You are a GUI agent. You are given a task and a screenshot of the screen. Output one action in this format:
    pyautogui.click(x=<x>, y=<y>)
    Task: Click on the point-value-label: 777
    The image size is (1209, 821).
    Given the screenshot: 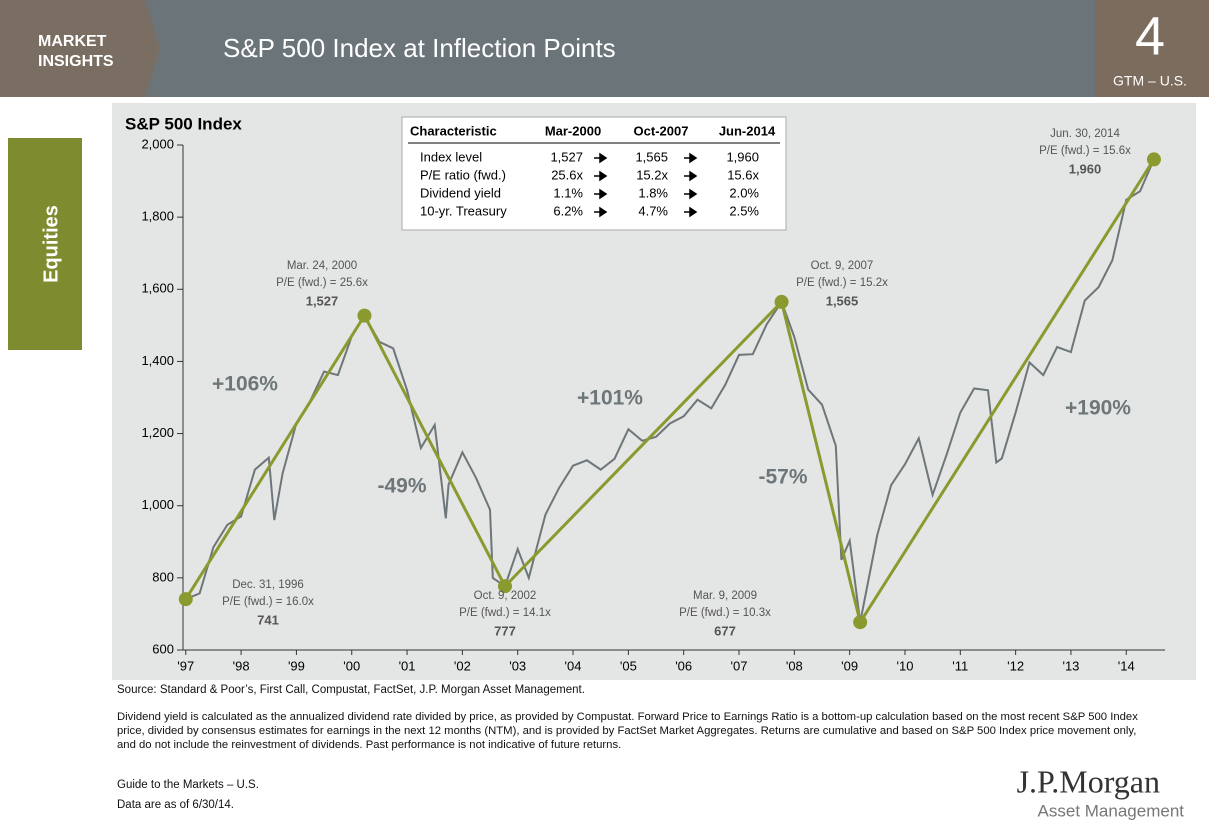 What is the action you would take?
    pyautogui.click(x=505, y=630)
    